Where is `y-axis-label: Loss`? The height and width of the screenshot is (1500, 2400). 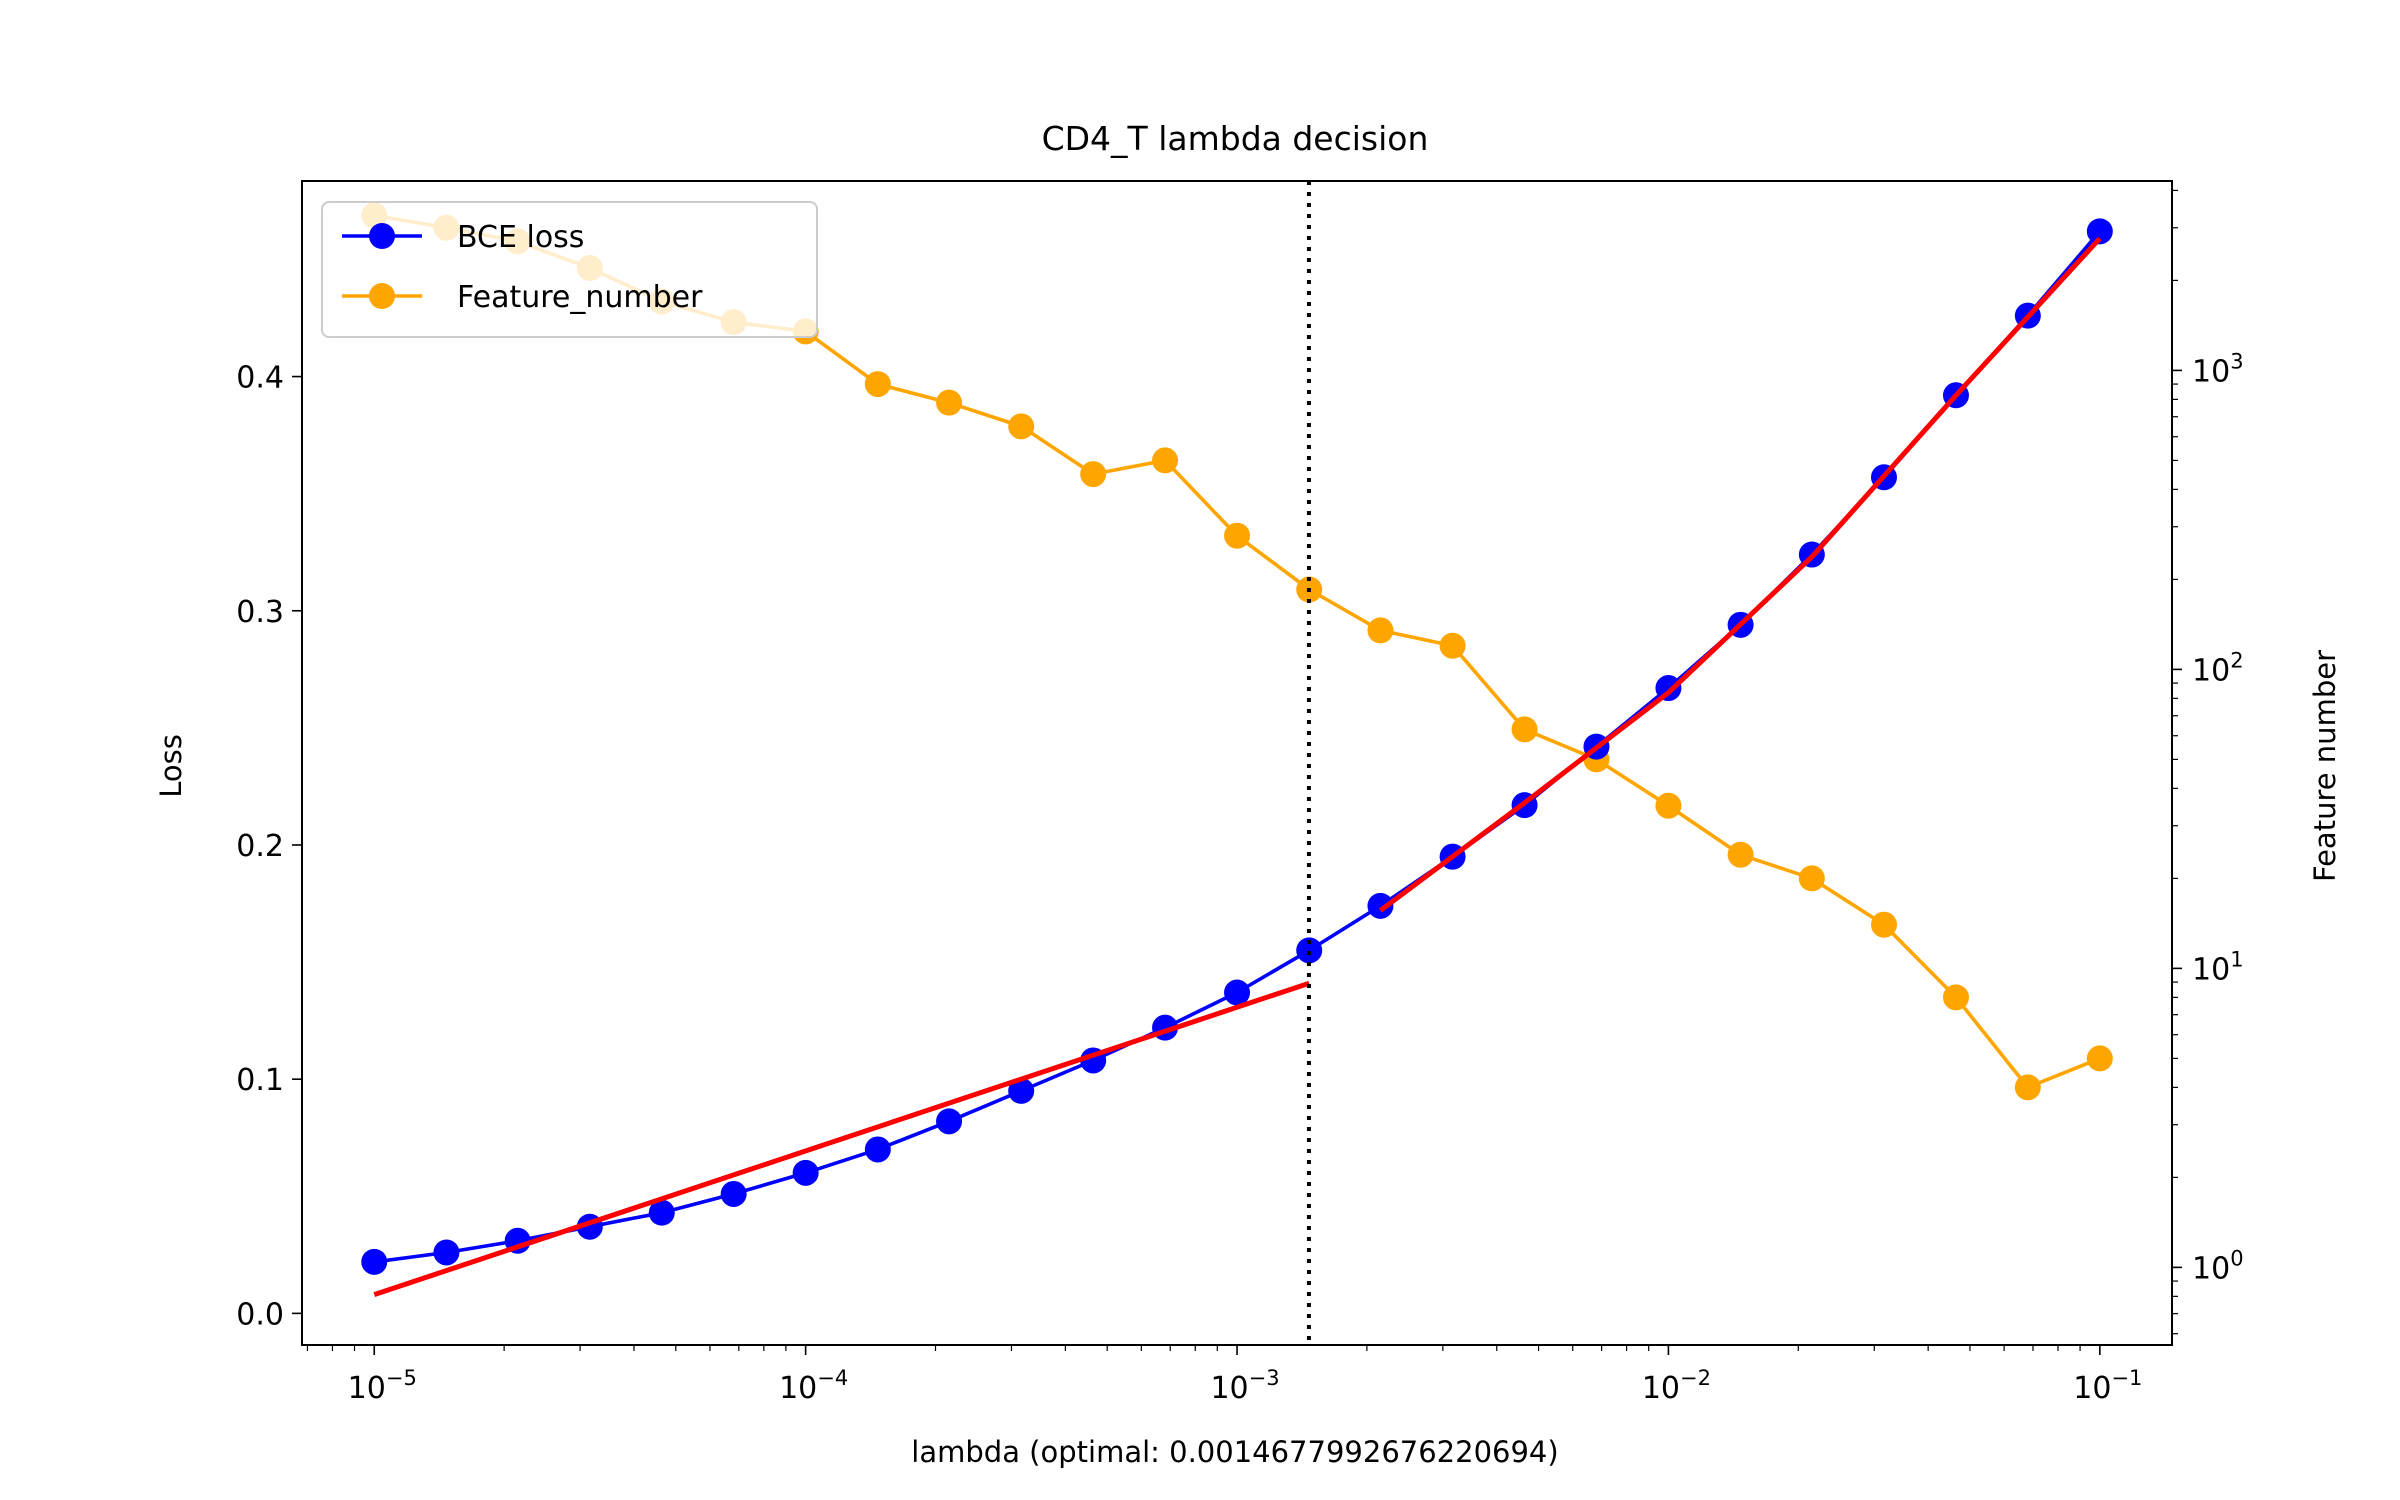
y-axis-label: Loss is located at coordinates (171, 766).